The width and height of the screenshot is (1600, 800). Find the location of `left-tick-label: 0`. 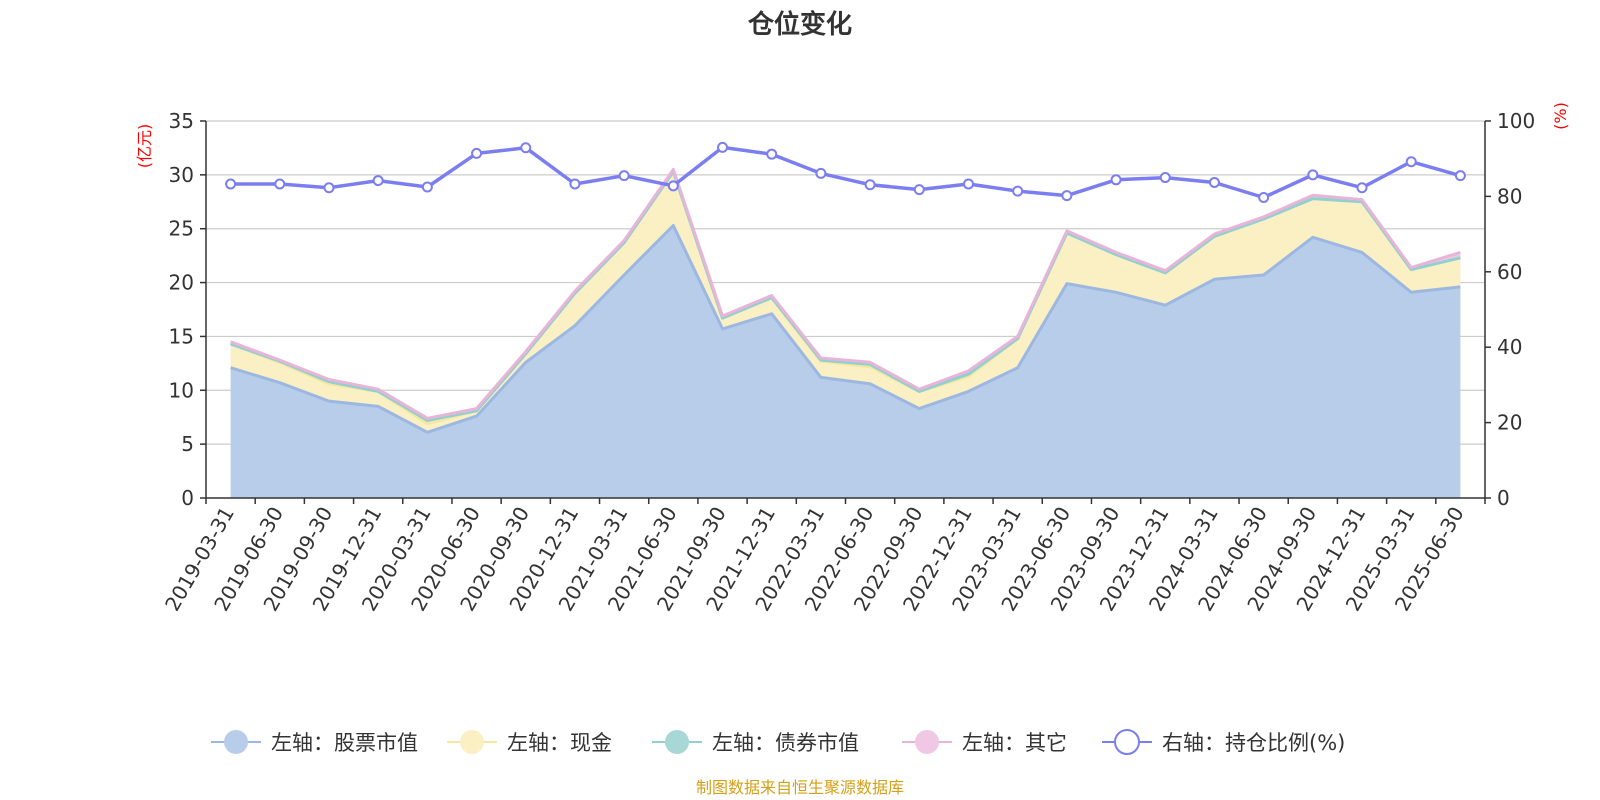

left-tick-label: 0 is located at coordinates (187, 498).